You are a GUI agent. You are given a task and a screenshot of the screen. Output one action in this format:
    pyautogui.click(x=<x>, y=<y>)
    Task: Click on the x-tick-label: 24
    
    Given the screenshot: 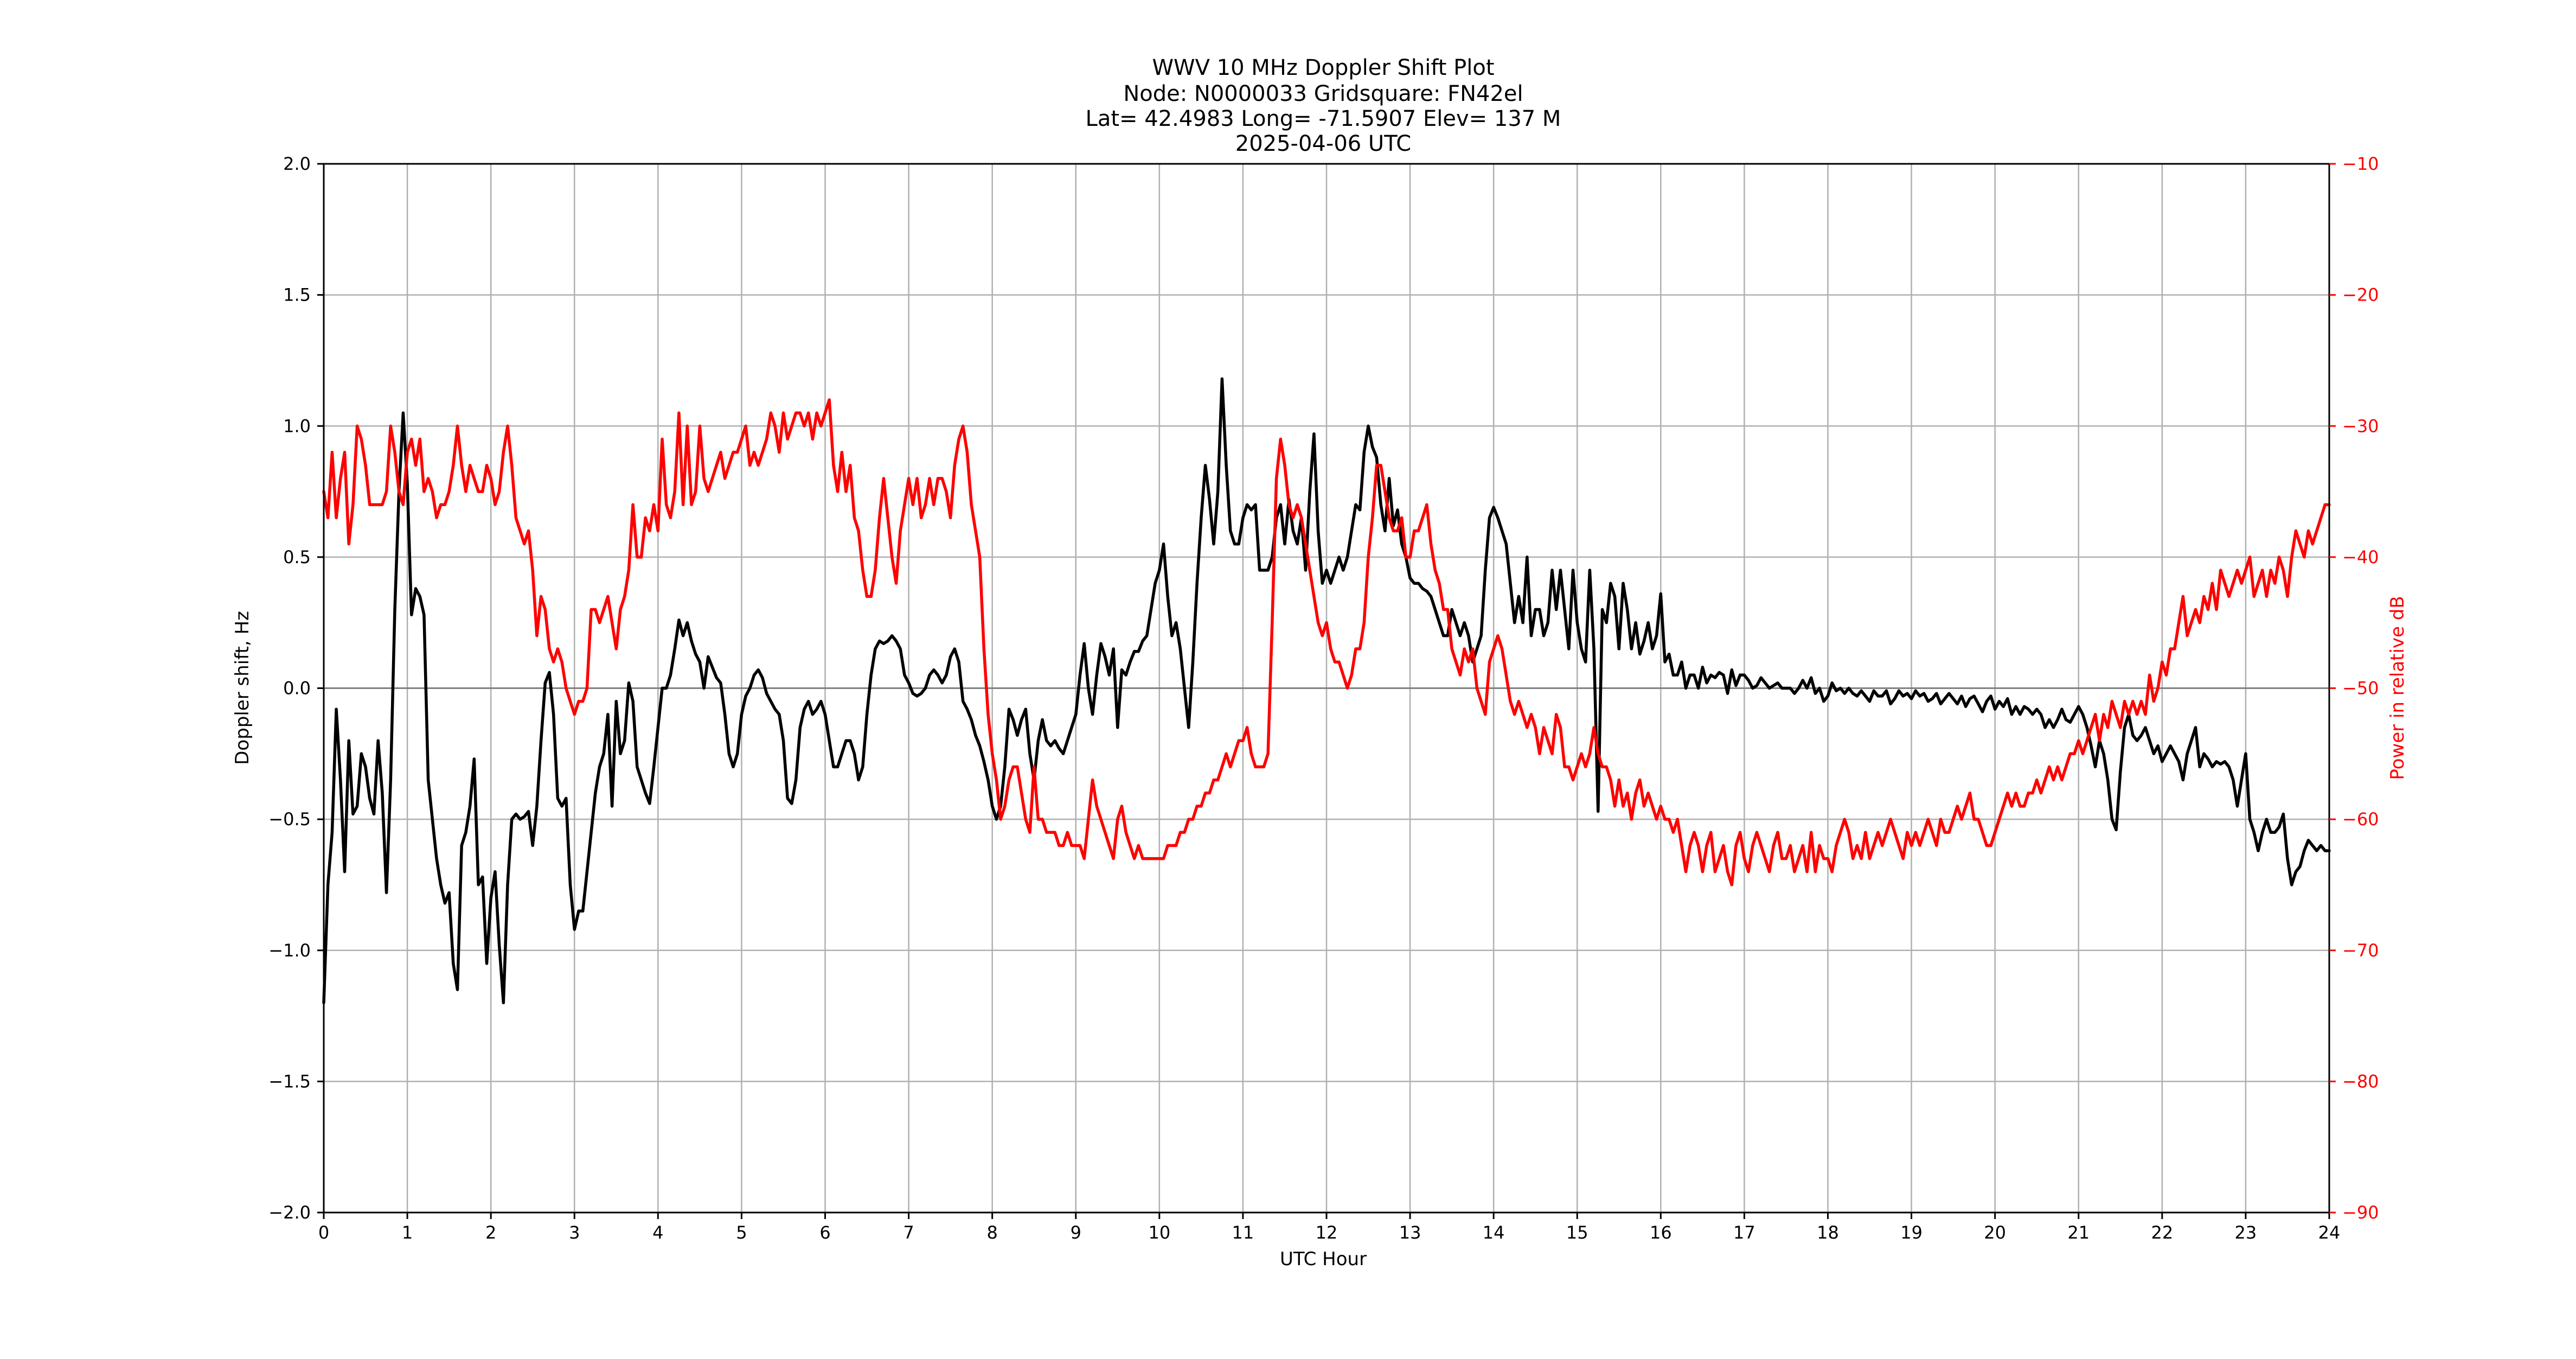 What is the action you would take?
    pyautogui.click(x=2329, y=1232)
    